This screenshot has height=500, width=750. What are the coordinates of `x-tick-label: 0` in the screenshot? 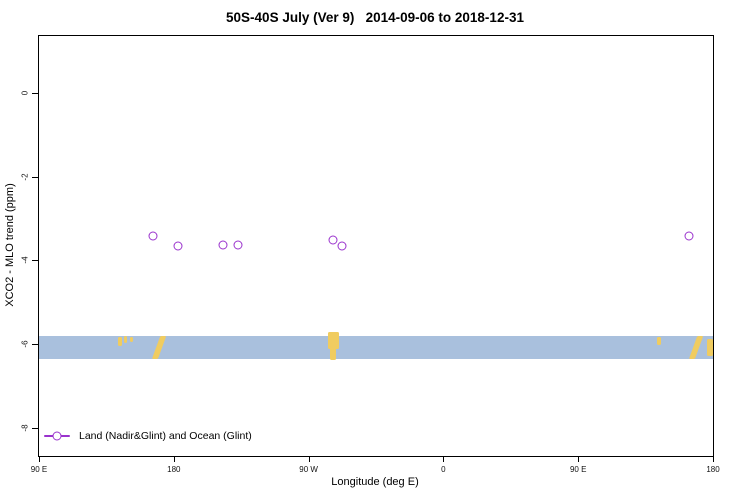 It's located at (443, 469).